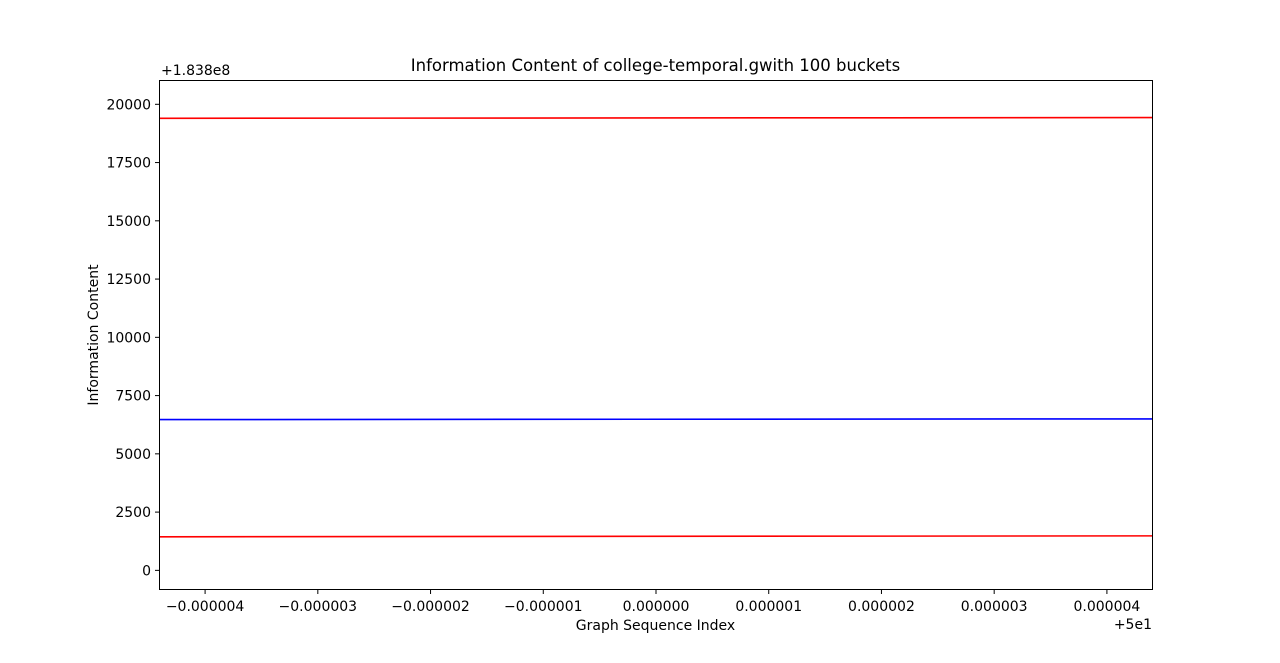  What do you see at coordinates (128, 164) in the screenshot?
I see `y-tick-label: 17500` at bounding box center [128, 164].